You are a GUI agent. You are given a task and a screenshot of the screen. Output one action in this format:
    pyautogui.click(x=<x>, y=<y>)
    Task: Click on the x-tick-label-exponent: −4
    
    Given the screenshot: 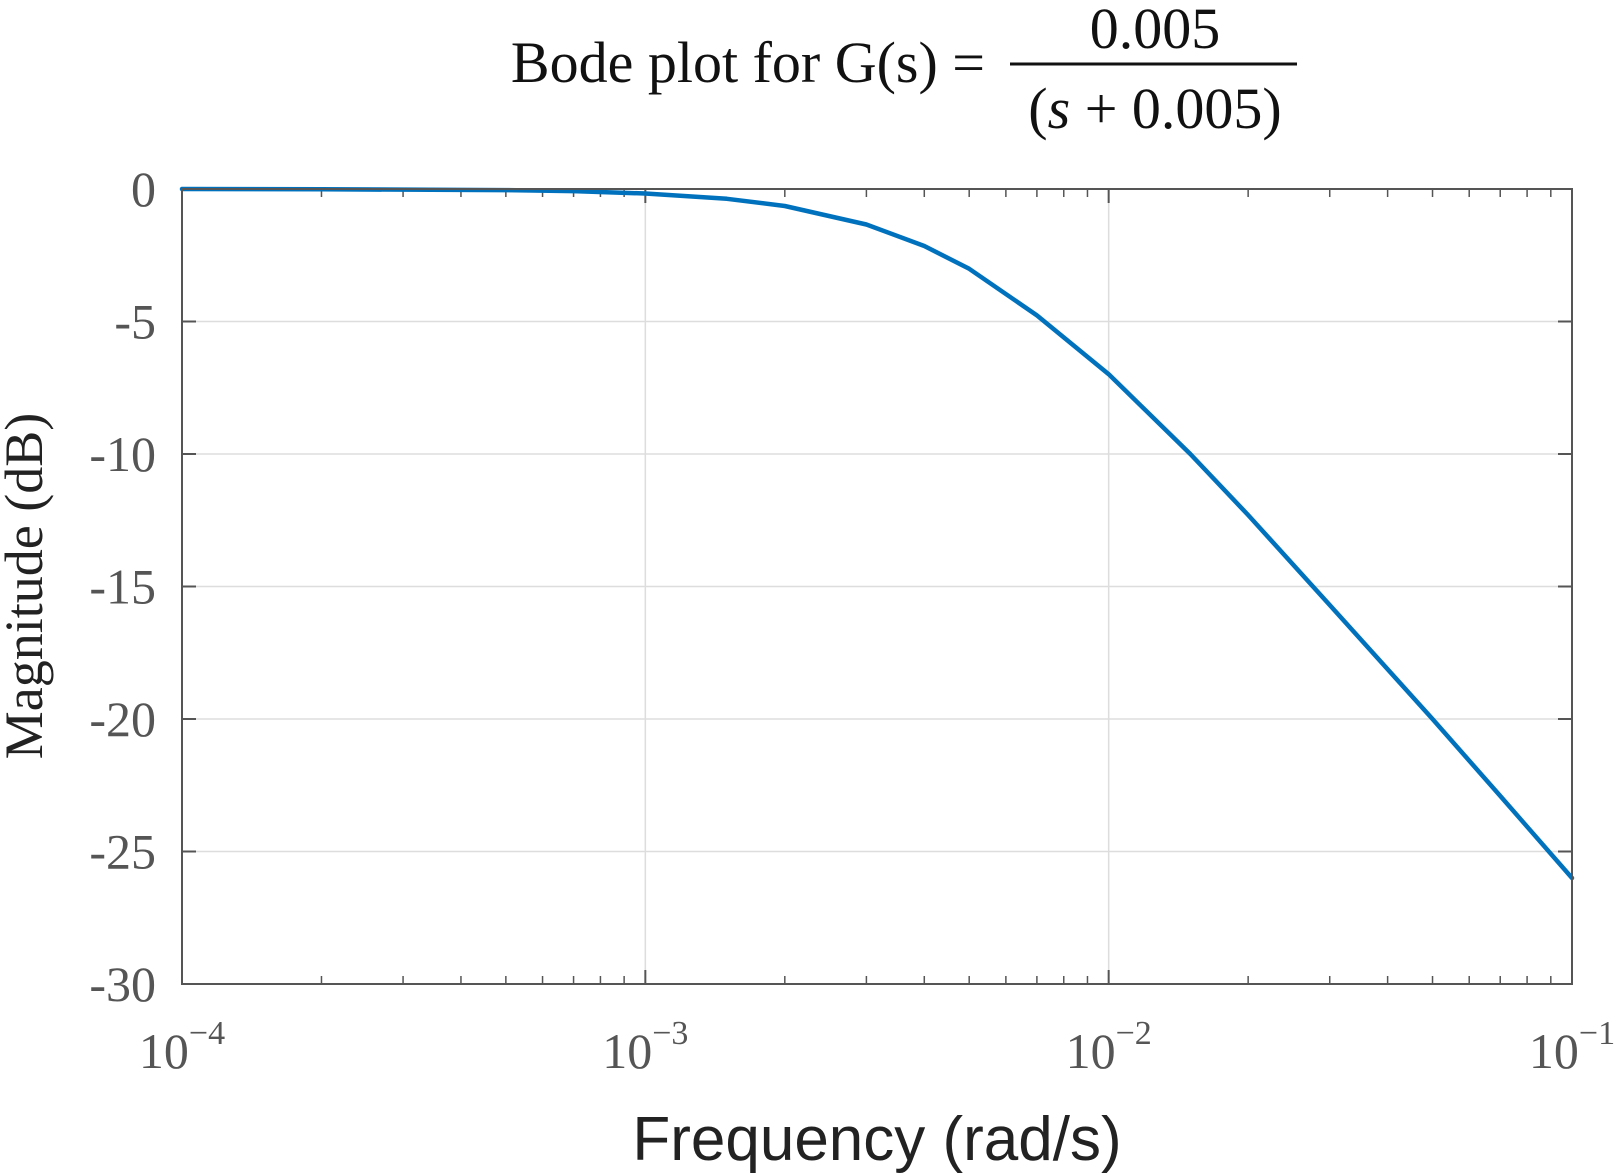 What is the action you would take?
    pyautogui.click(x=207, y=1033)
    